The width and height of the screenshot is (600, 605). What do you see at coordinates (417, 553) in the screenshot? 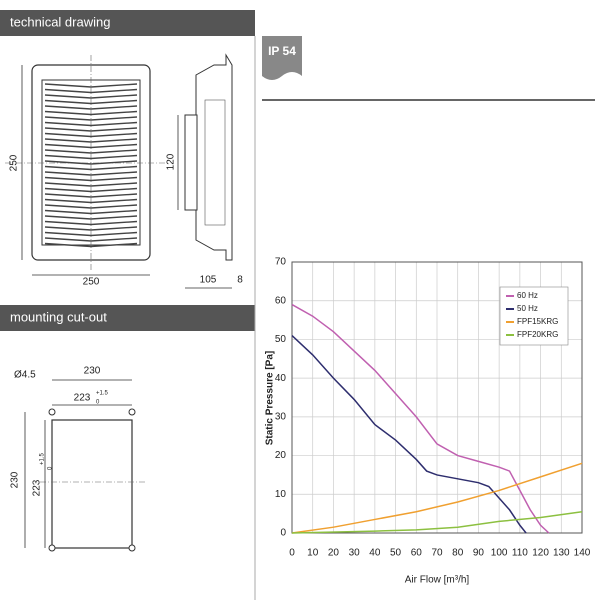
I see `x-tick-label: 60` at bounding box center [417, 553].